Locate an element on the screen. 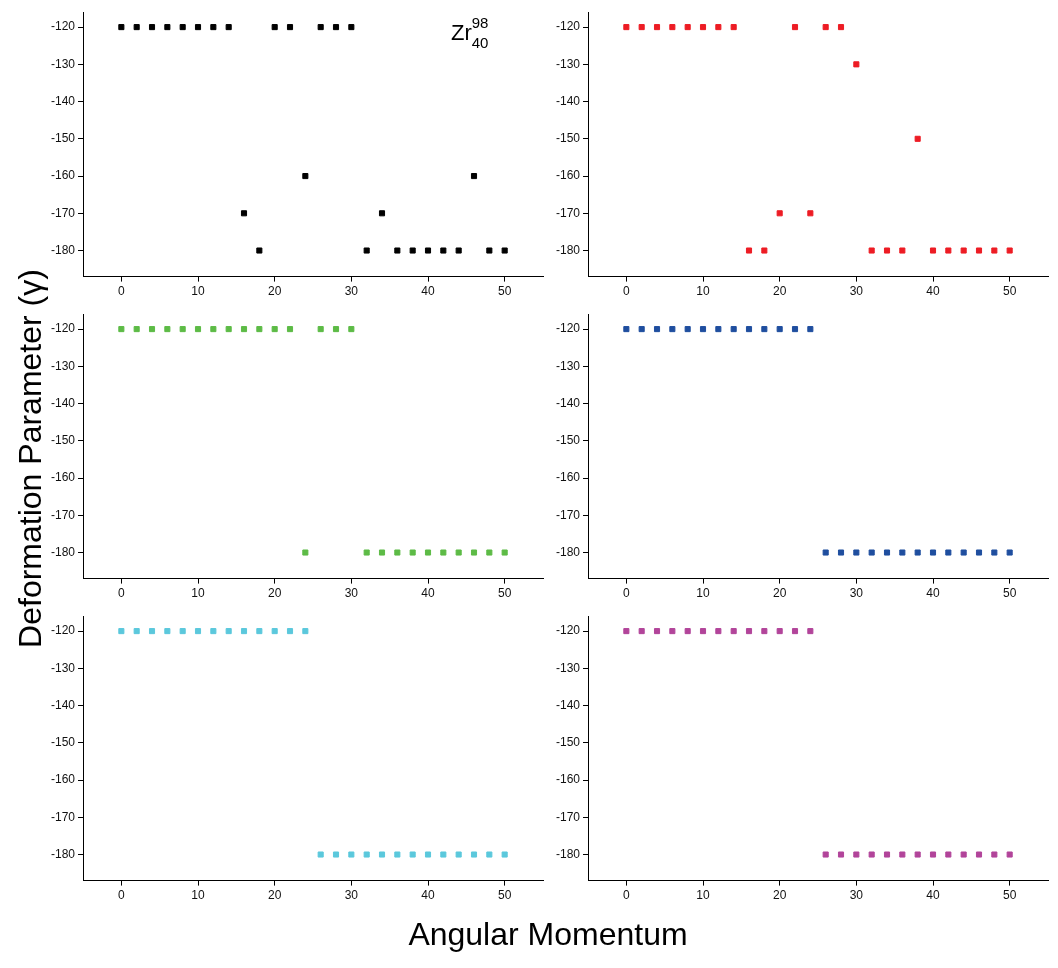  x-axis-title: Angular Momentum is located at coordinates (548, 934).